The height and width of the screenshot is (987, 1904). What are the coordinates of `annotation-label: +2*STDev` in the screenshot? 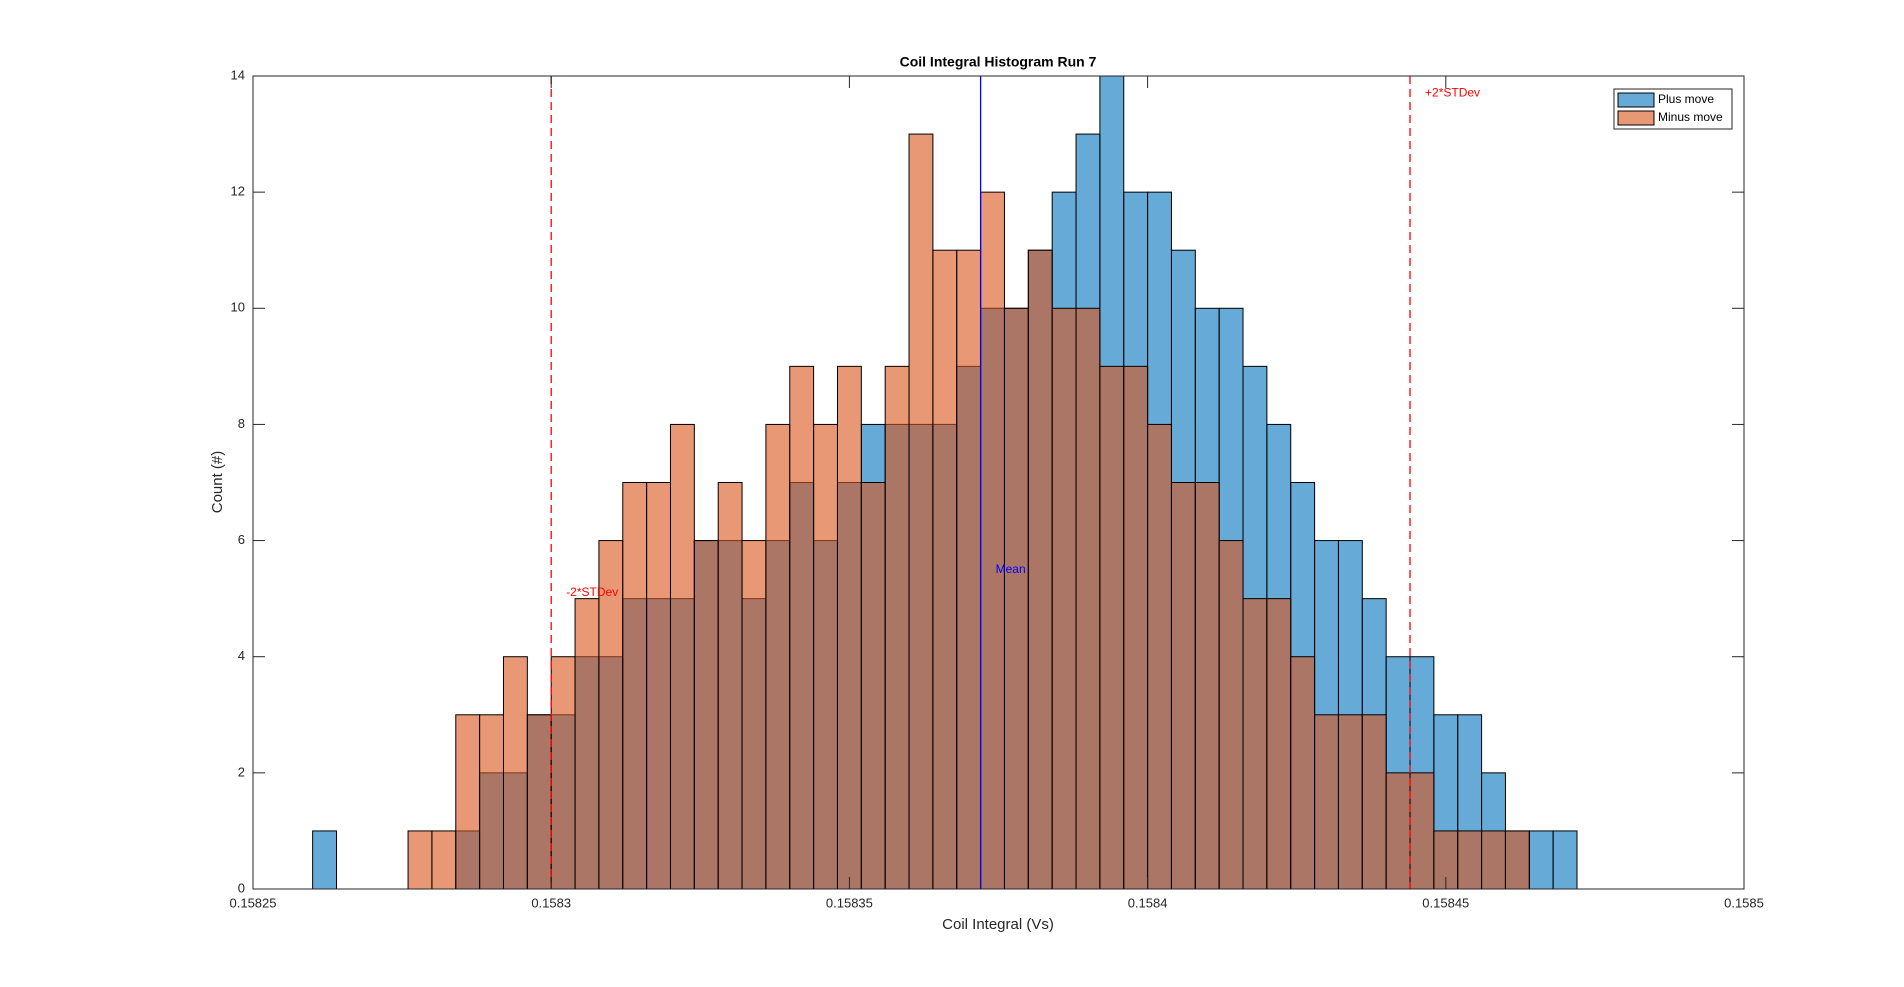 It's located at (1452, 93).